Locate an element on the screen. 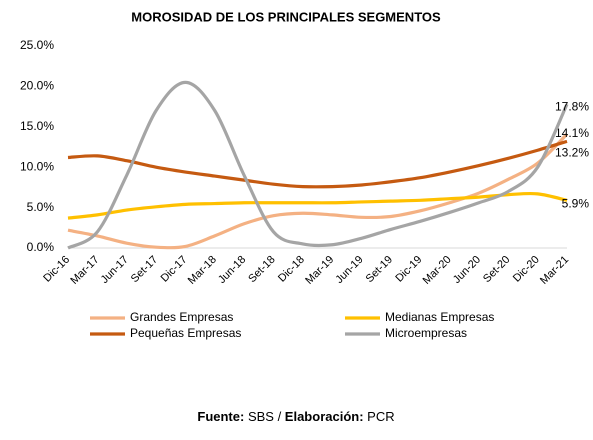  source-label: Fuente: is located at coordinates (220, 416).